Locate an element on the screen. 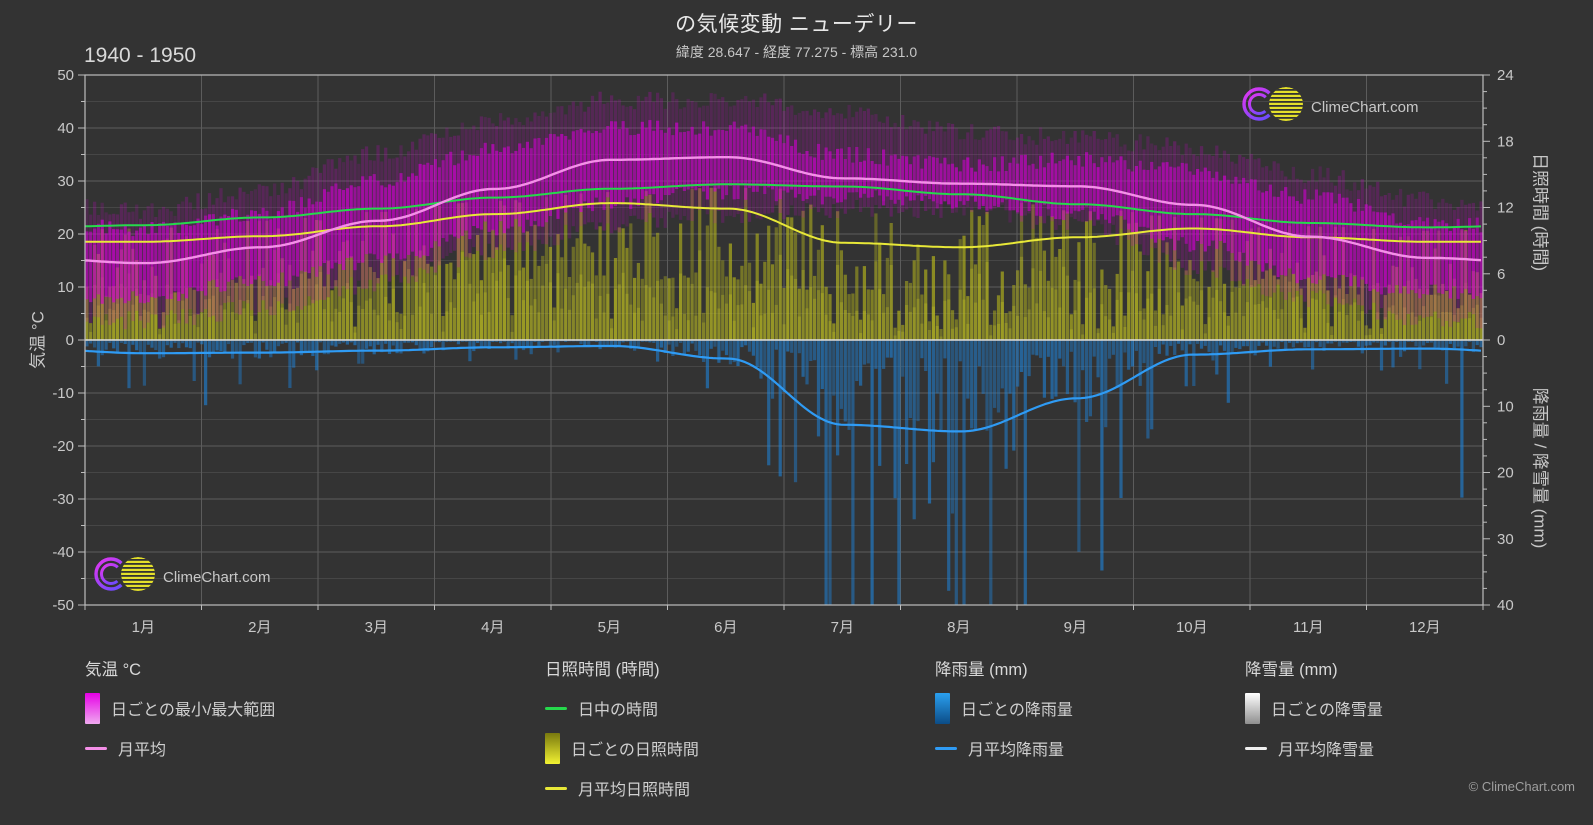 This screenshot has width=1593, height=825. svg-text: 9月 is located at coordinates (1075, 627).